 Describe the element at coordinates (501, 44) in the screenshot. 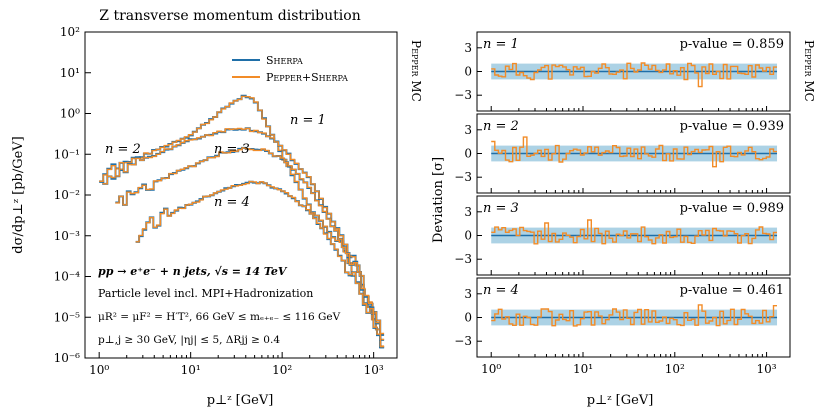

I see `deviation-n-label: n = 1` at that location.